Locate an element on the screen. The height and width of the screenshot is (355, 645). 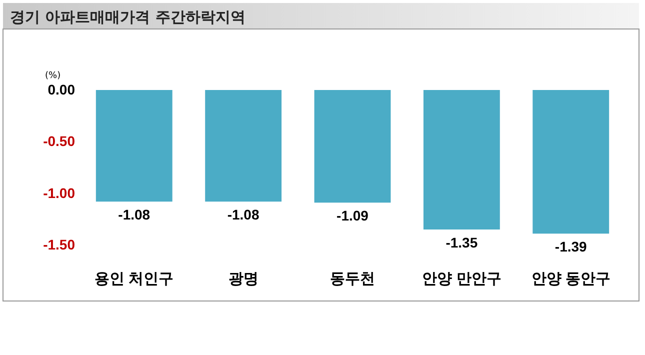
x-tick-label: 광명 is located at coordinates (243, 279).